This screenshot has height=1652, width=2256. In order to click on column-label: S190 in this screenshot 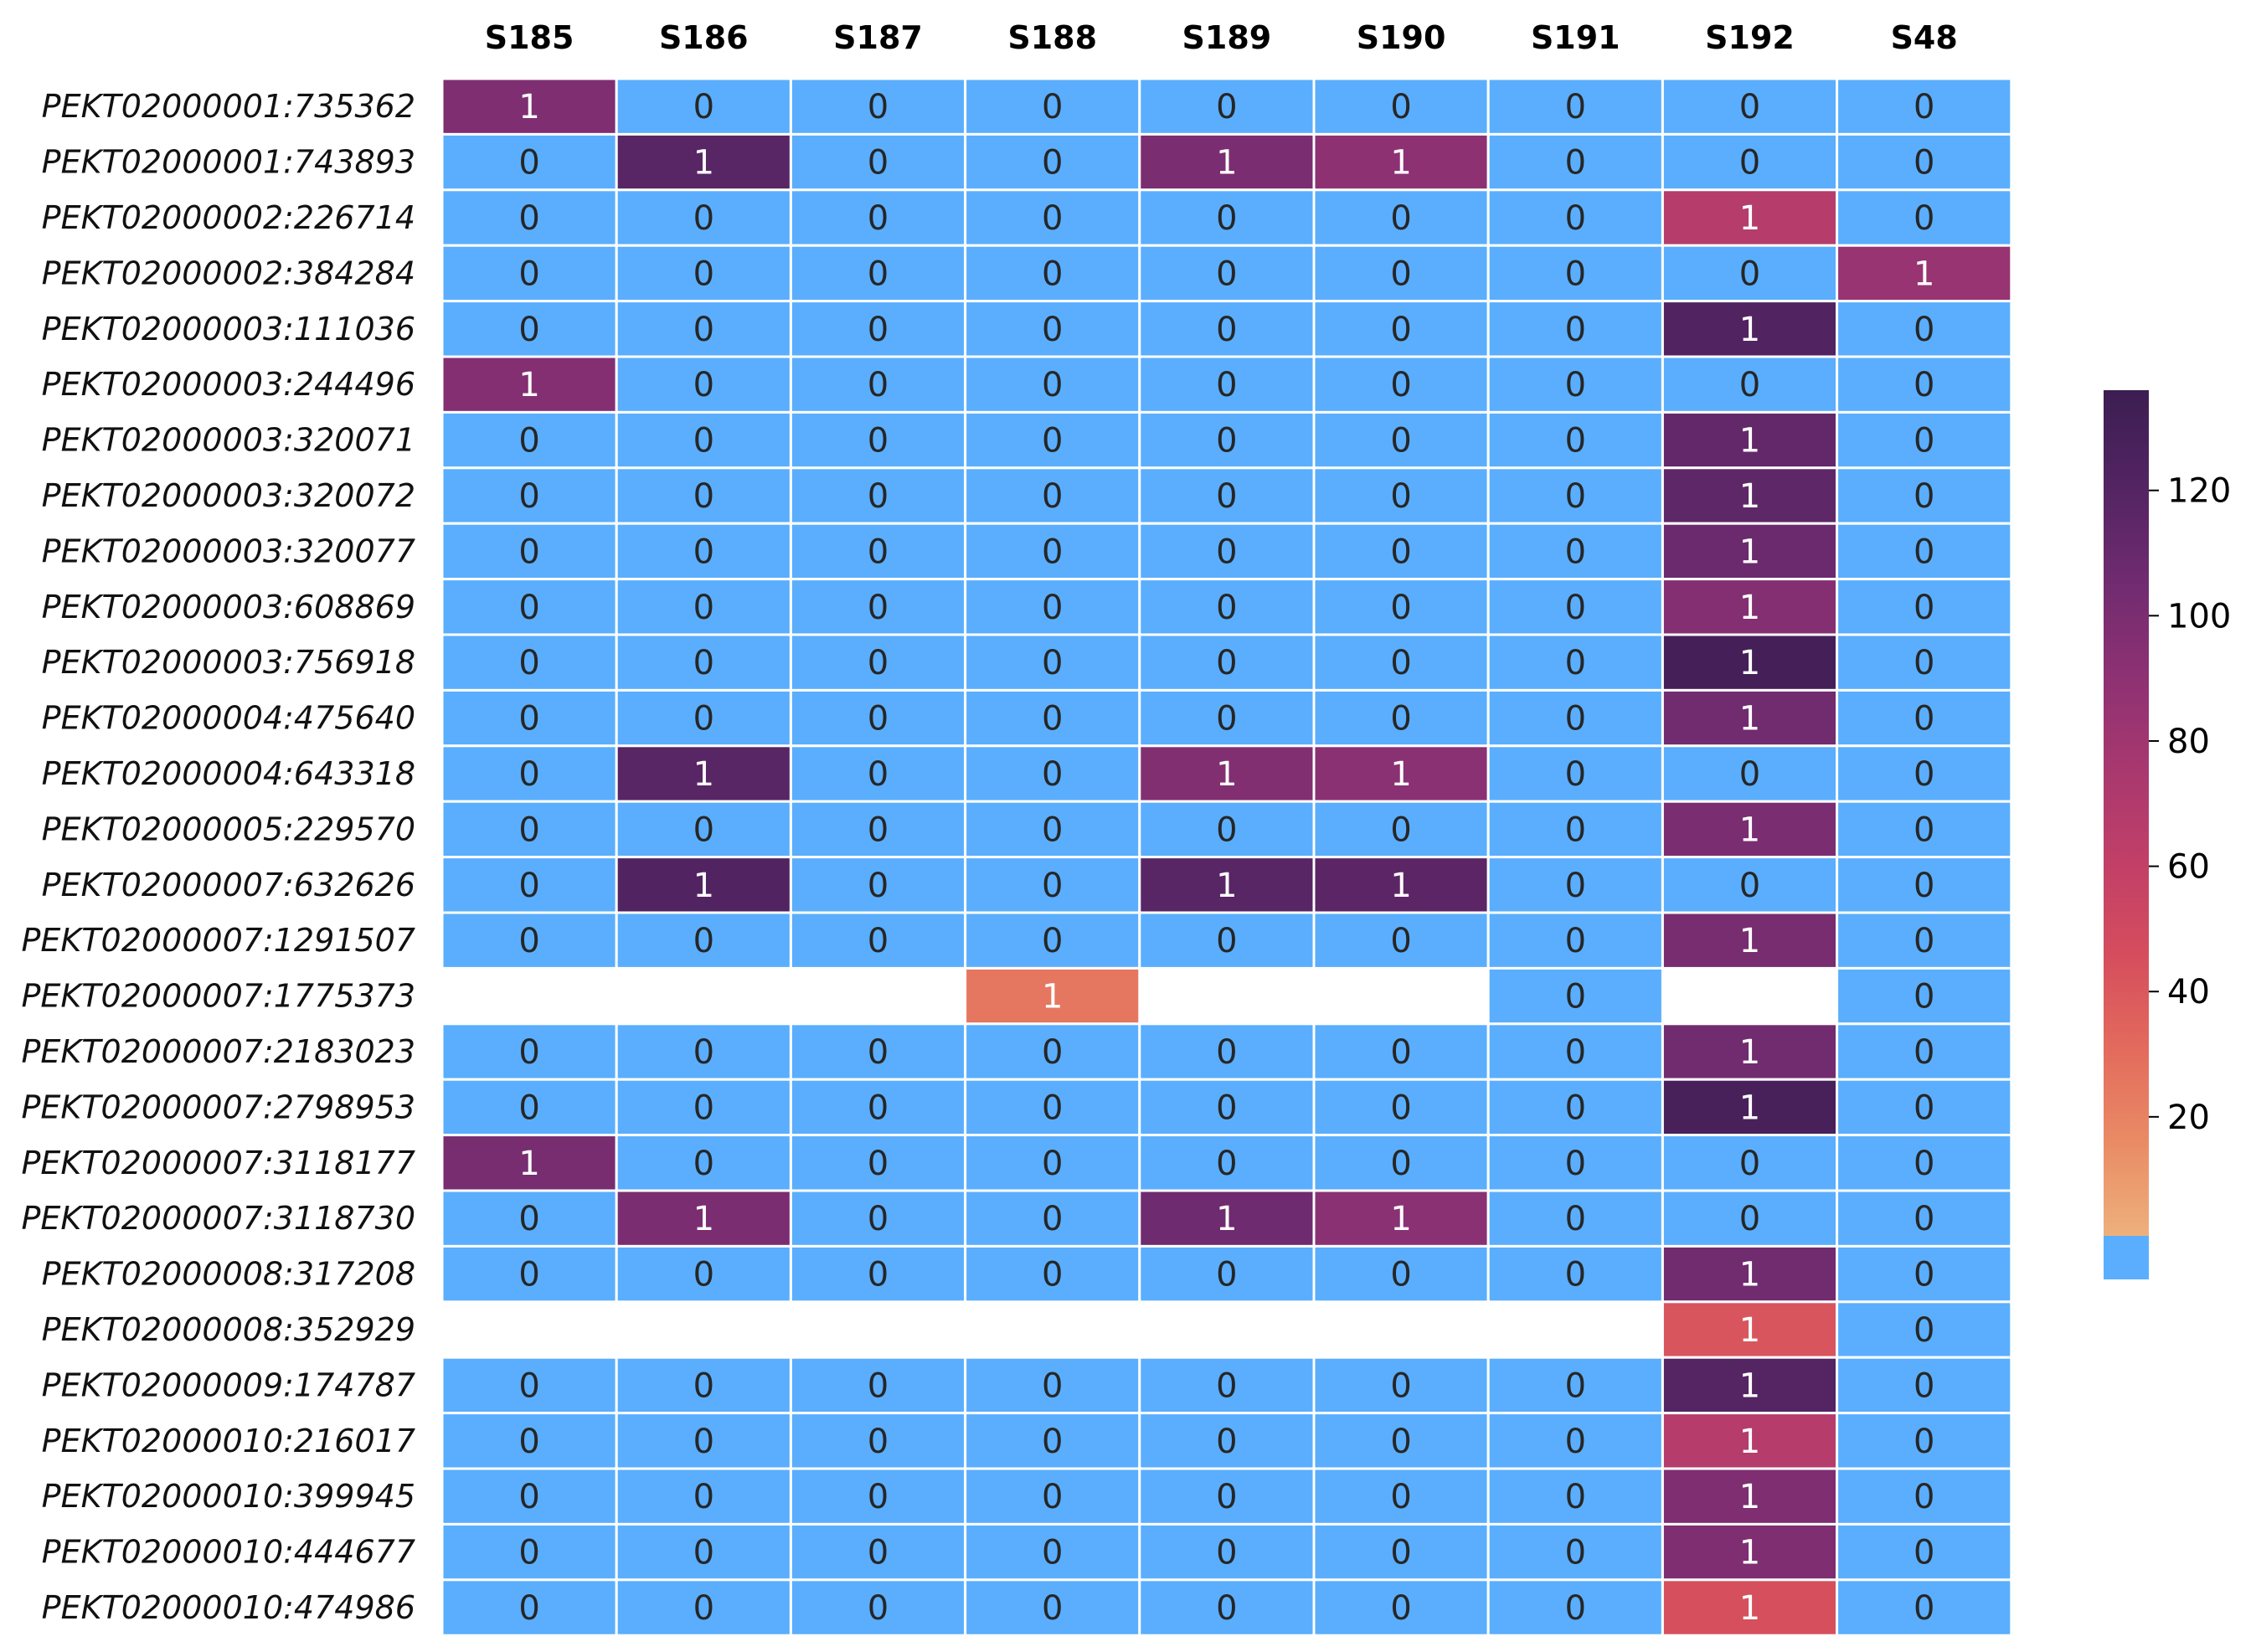, I will do `click(1401, 37)`.